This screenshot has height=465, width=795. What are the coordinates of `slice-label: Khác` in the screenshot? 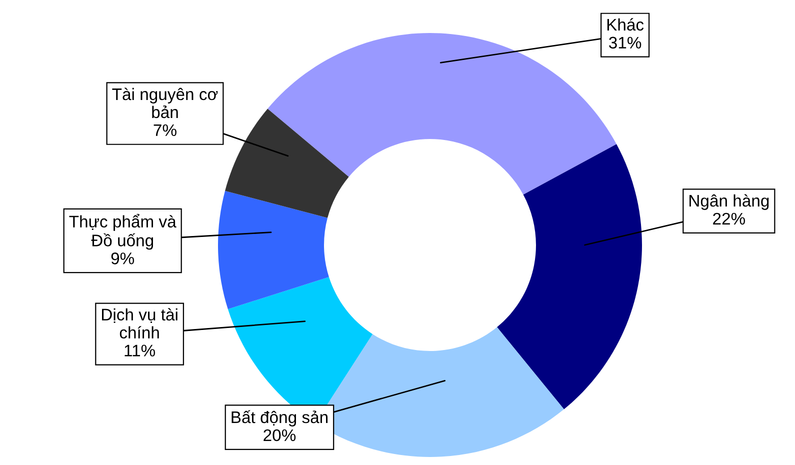 It's located at (625, 24).